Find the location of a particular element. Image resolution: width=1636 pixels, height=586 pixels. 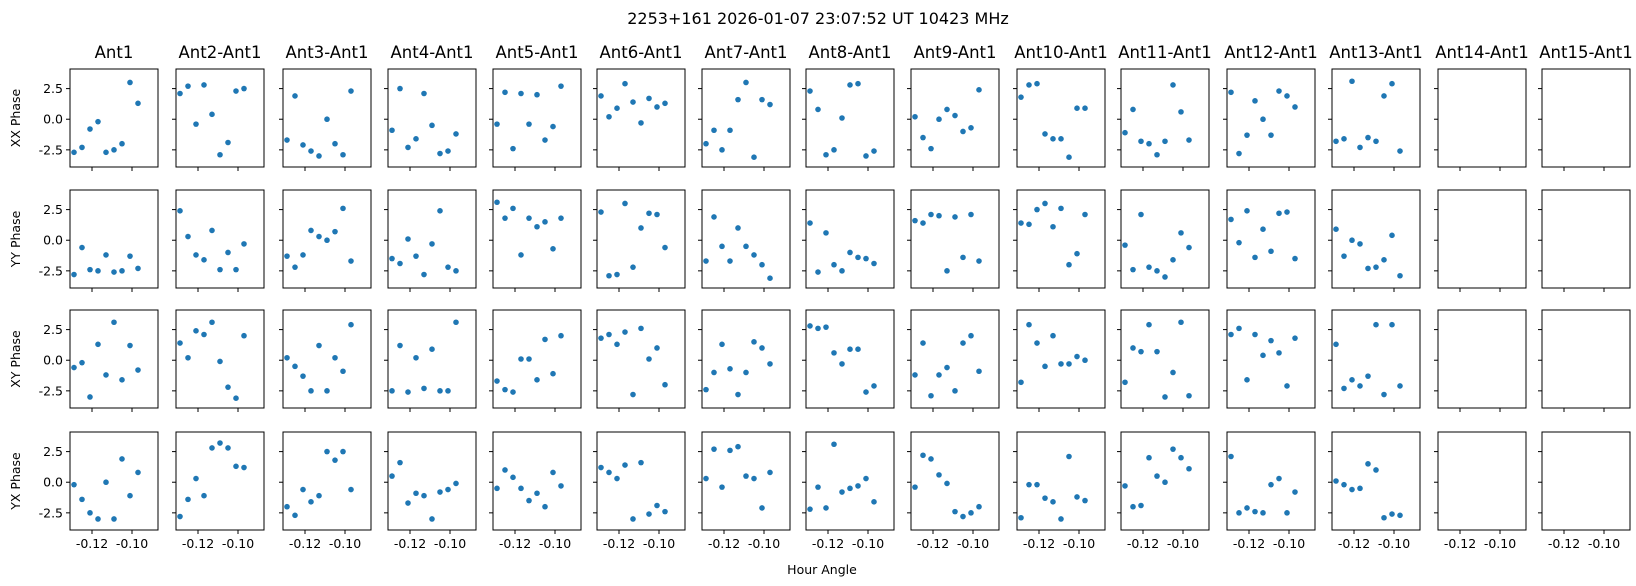

y-tick-label: -2.5 is located at coordinates (51, 270).